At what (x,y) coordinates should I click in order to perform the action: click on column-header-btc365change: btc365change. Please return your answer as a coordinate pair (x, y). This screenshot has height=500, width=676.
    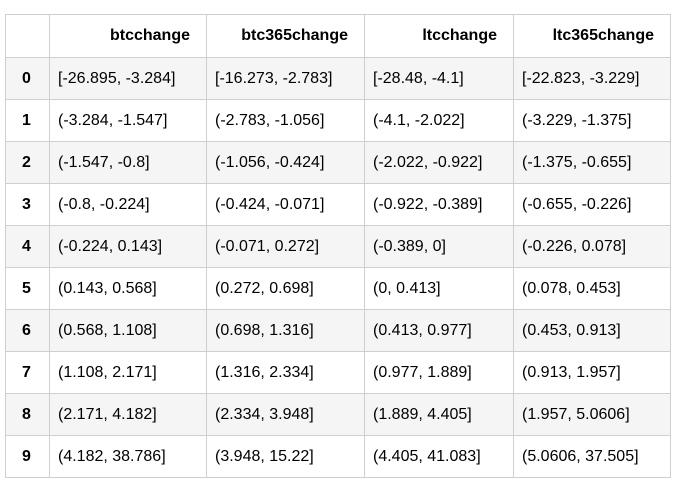
    Looking at the image, I should click on (285, 36).